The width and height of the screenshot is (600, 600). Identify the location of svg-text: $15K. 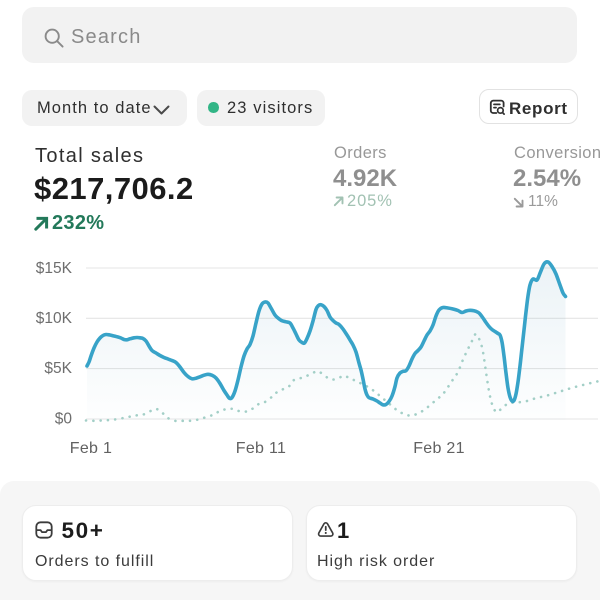
(54, 268).